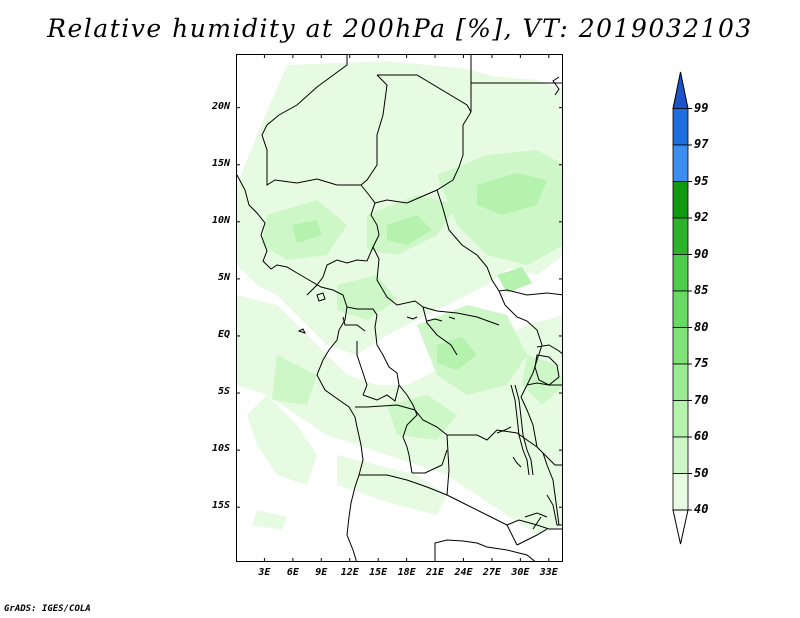  I want to click on longitude-label: 21E, so click(435, 572).